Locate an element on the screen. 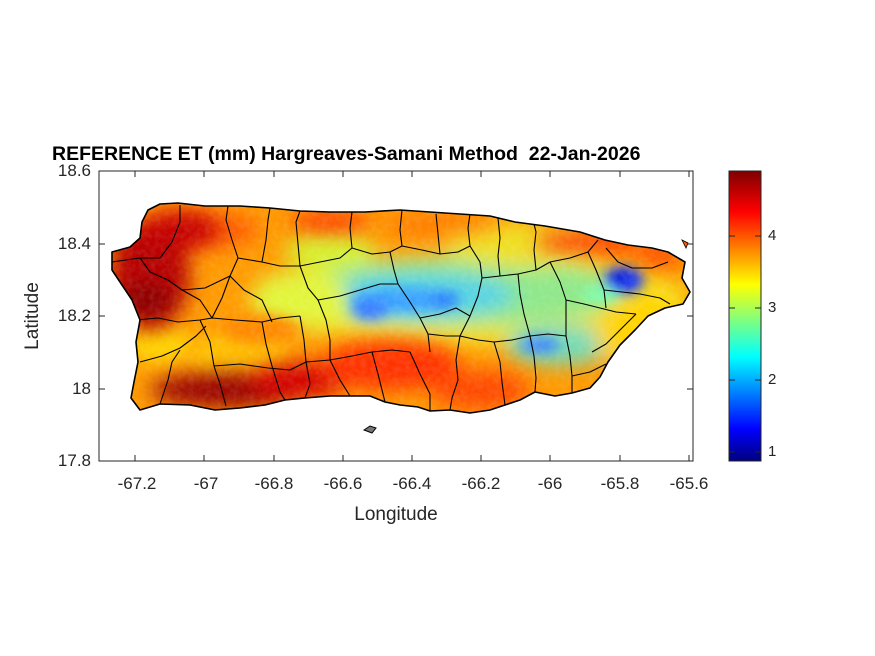 This screenshot has height=656, width=875. colorbar-tick-label: 1 is located at coordinates (772, 451).